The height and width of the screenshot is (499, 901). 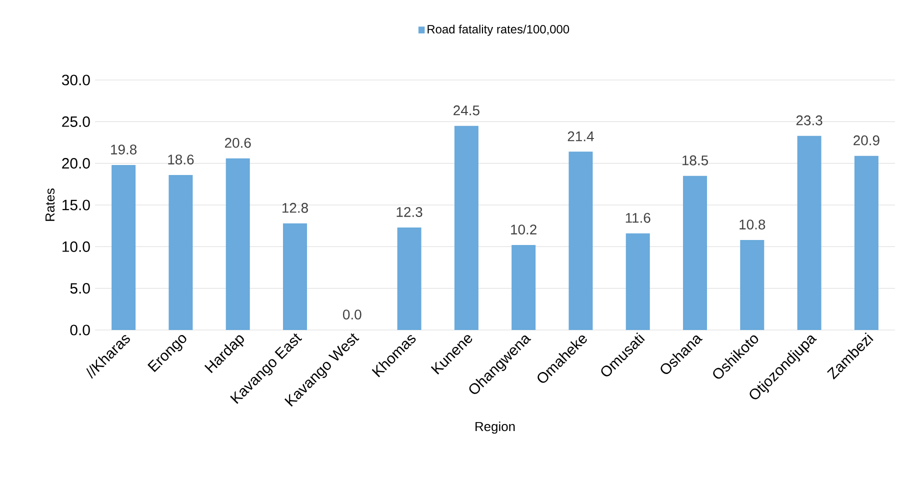 What do you see at coordinates (237, 143) in the screenshot?
I see `data-label: 20.6` at bounding box center [237, 143].